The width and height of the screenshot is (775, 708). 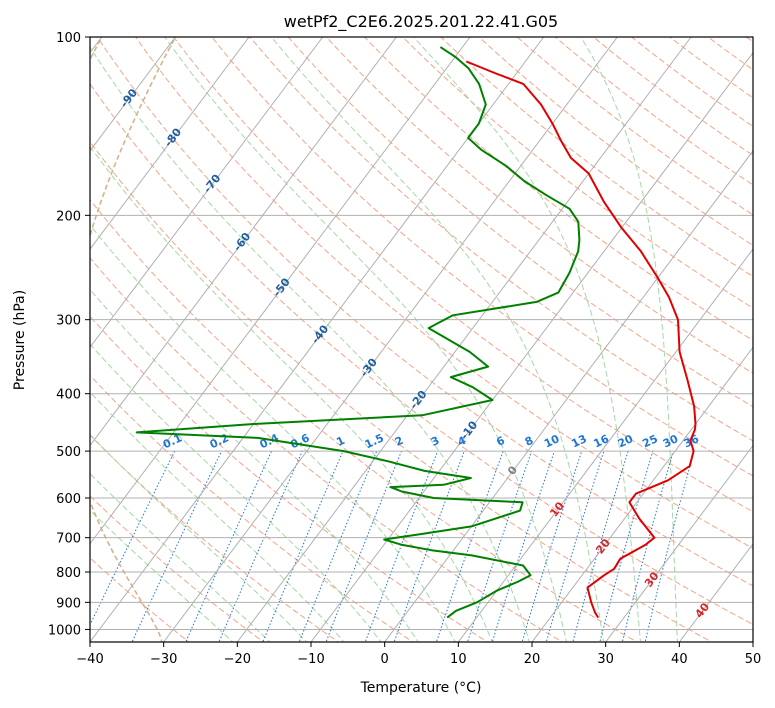 I want to click on mixing-ratio-label: 25, so click(x=649, y=441).